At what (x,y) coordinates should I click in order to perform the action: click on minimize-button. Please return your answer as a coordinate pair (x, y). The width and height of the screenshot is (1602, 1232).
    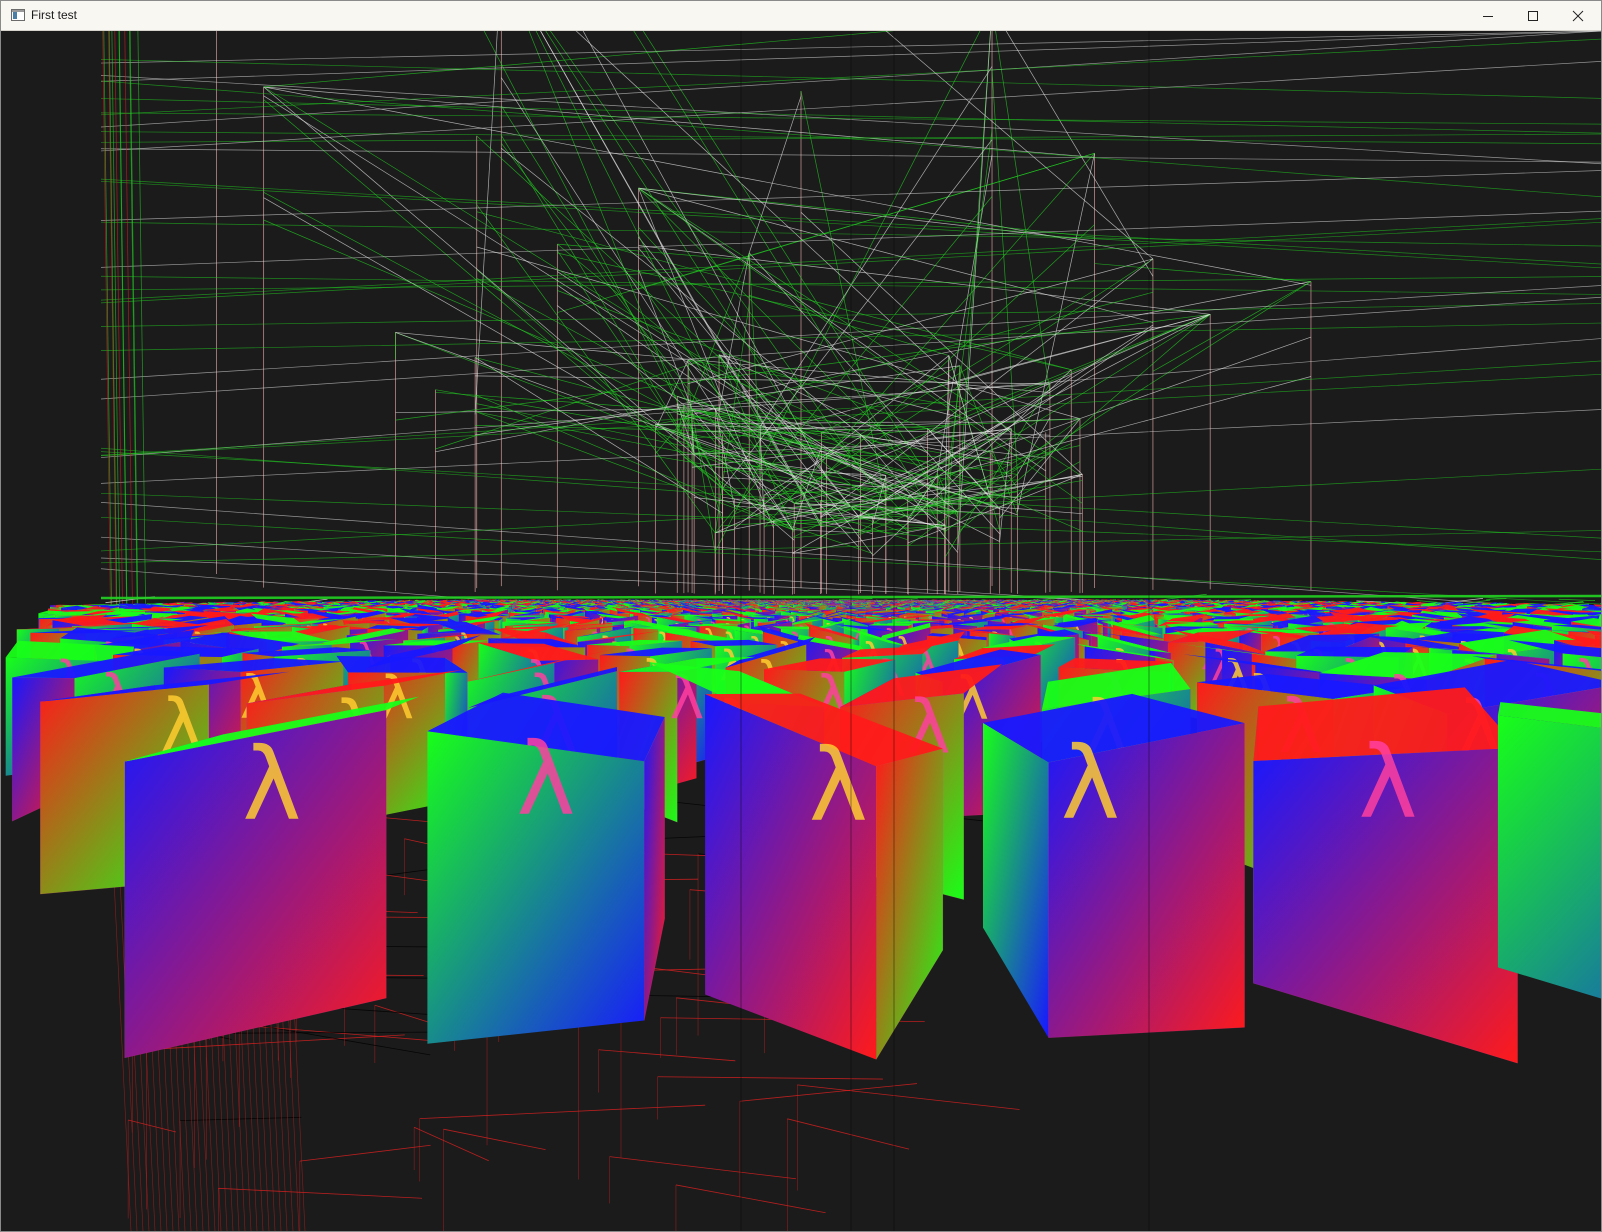
    Looking at the image, I should click on (1488, 15).